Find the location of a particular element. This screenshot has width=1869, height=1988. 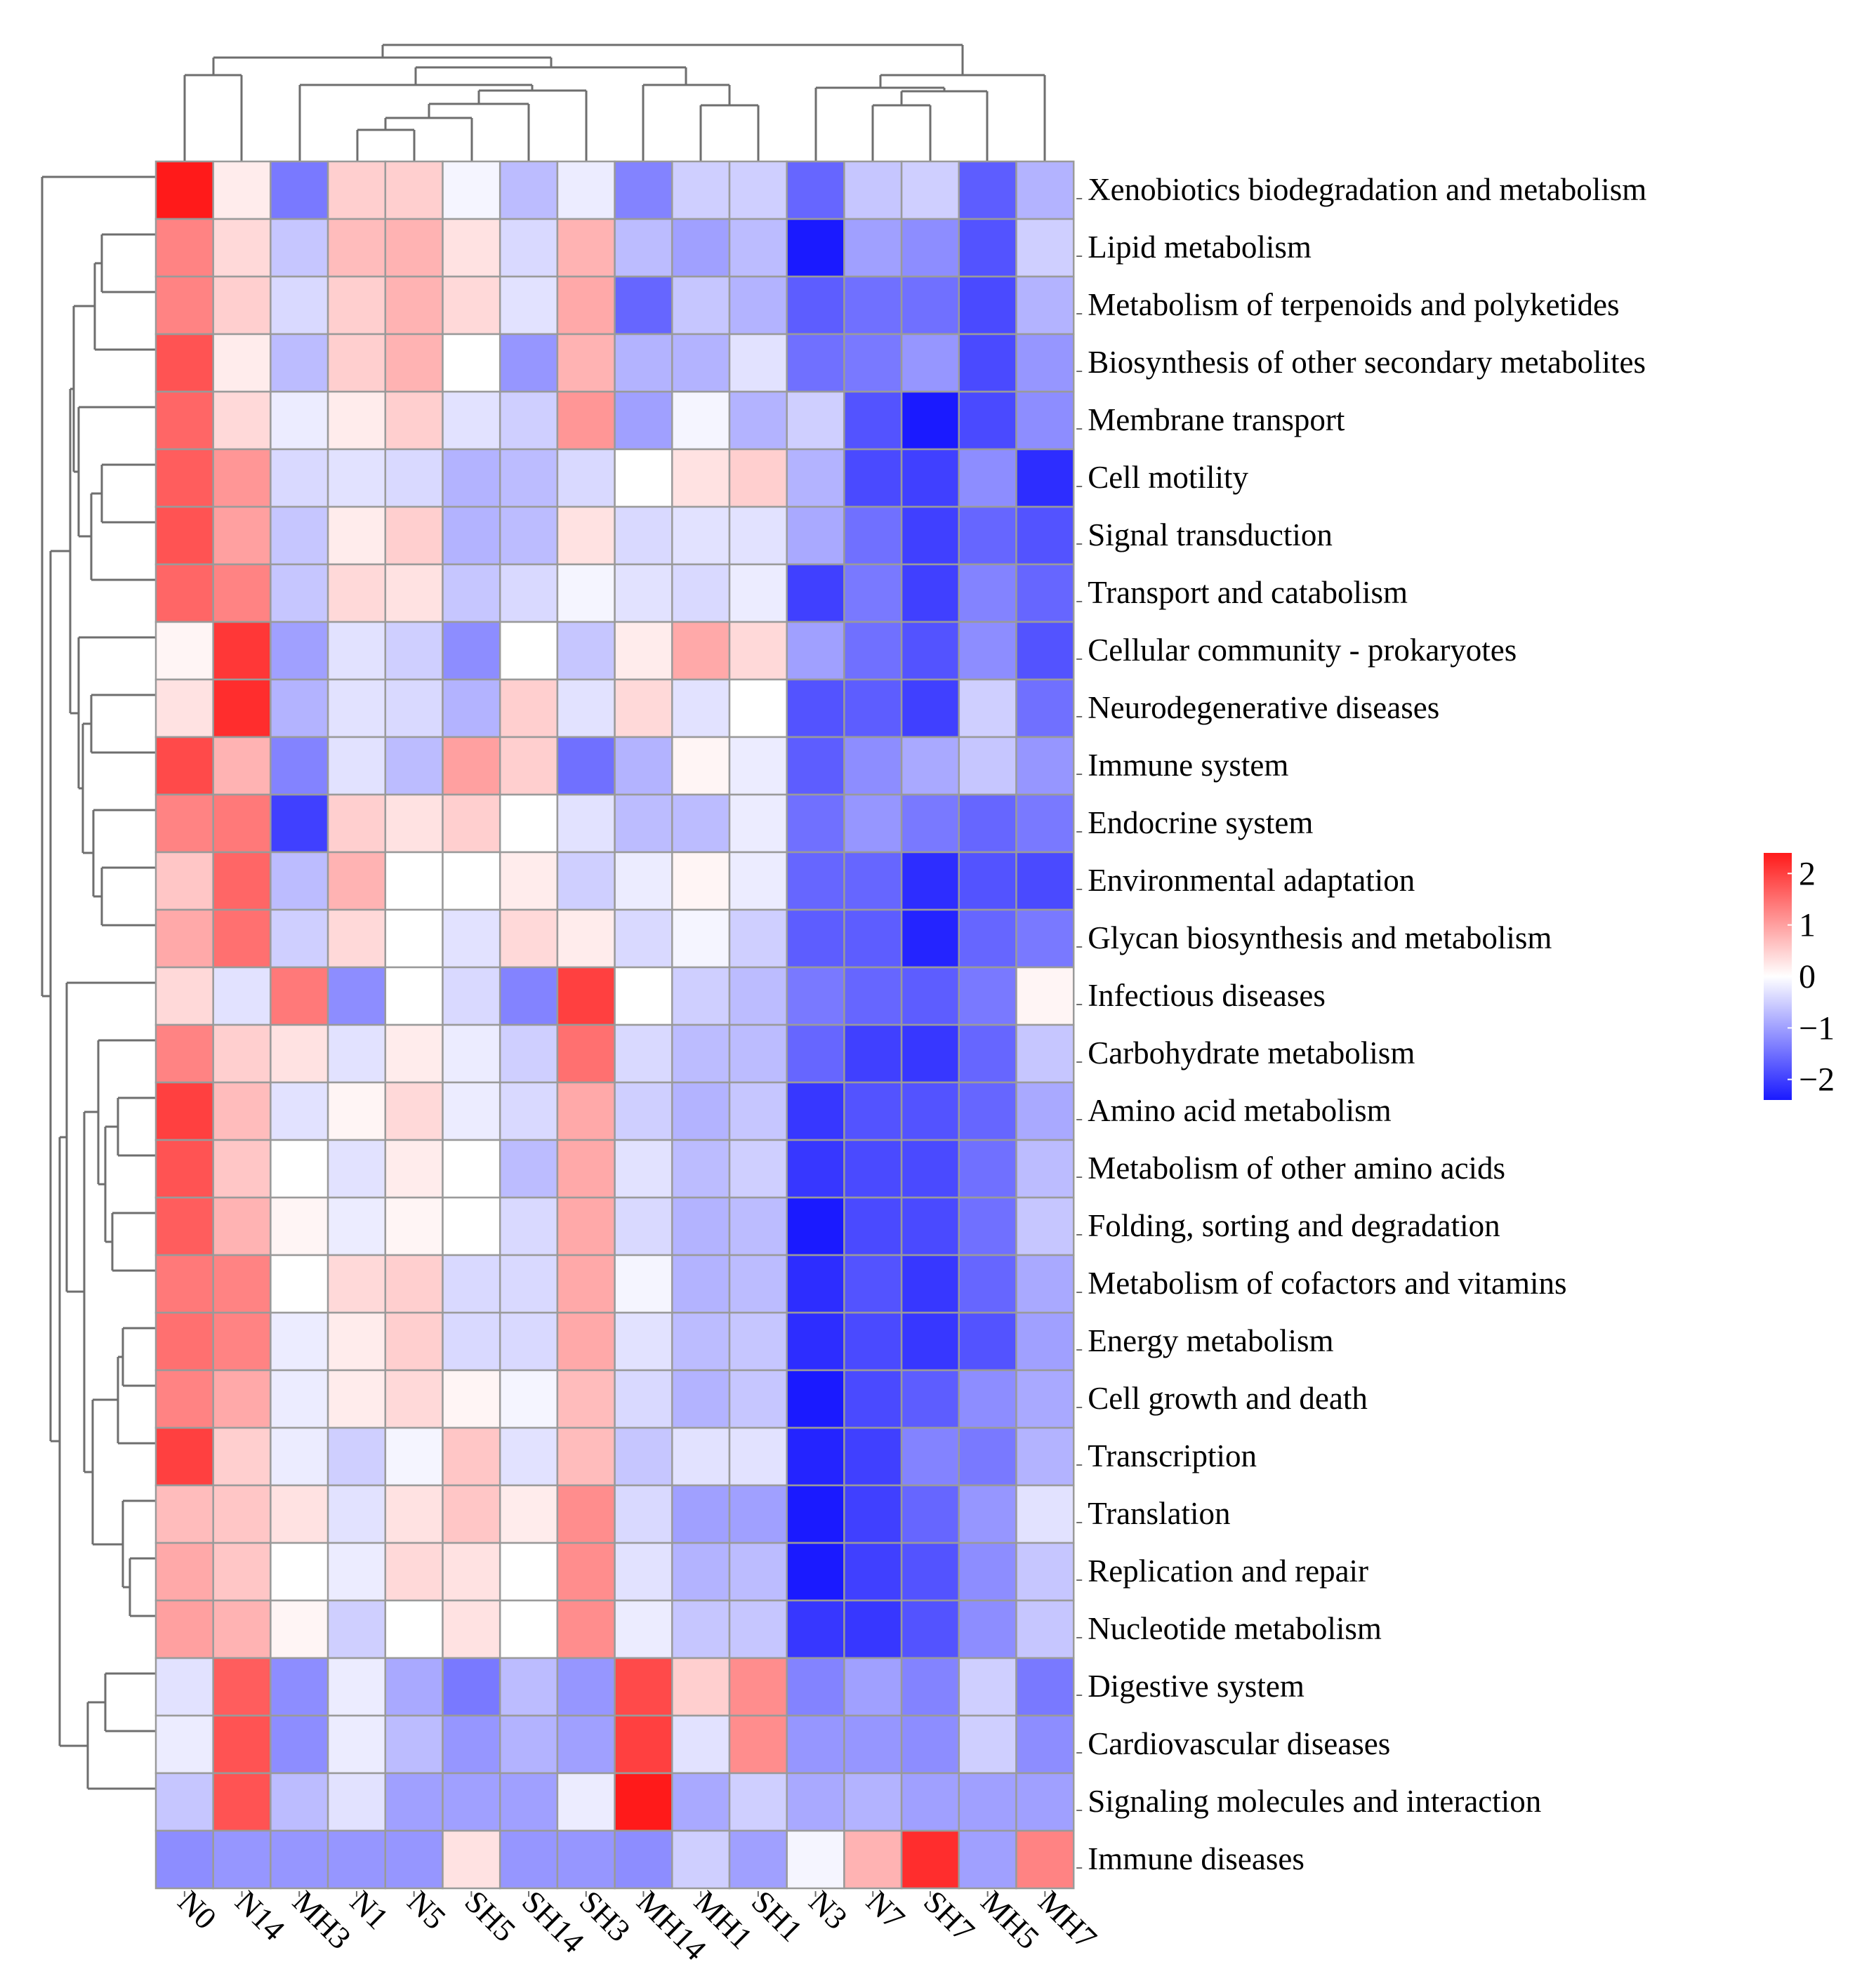

heatmap-cell-cardiovascular-diseases-mh14 is located at coordinates (643, 1745).